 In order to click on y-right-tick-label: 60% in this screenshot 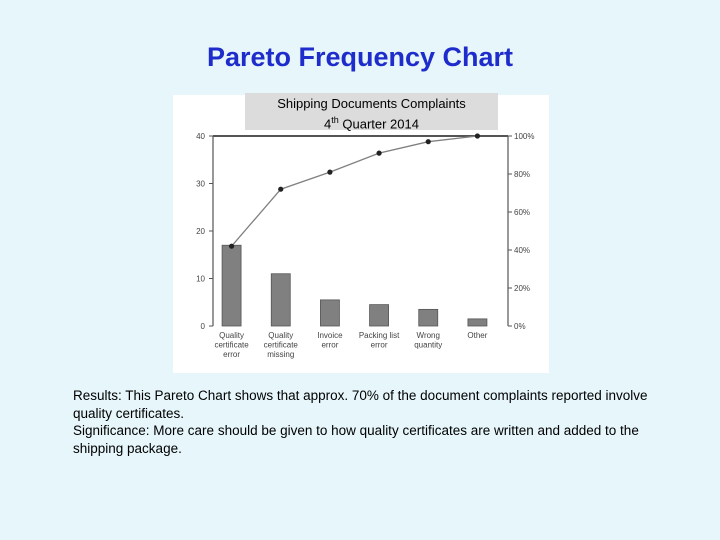, I will do `click(522, 212)`.